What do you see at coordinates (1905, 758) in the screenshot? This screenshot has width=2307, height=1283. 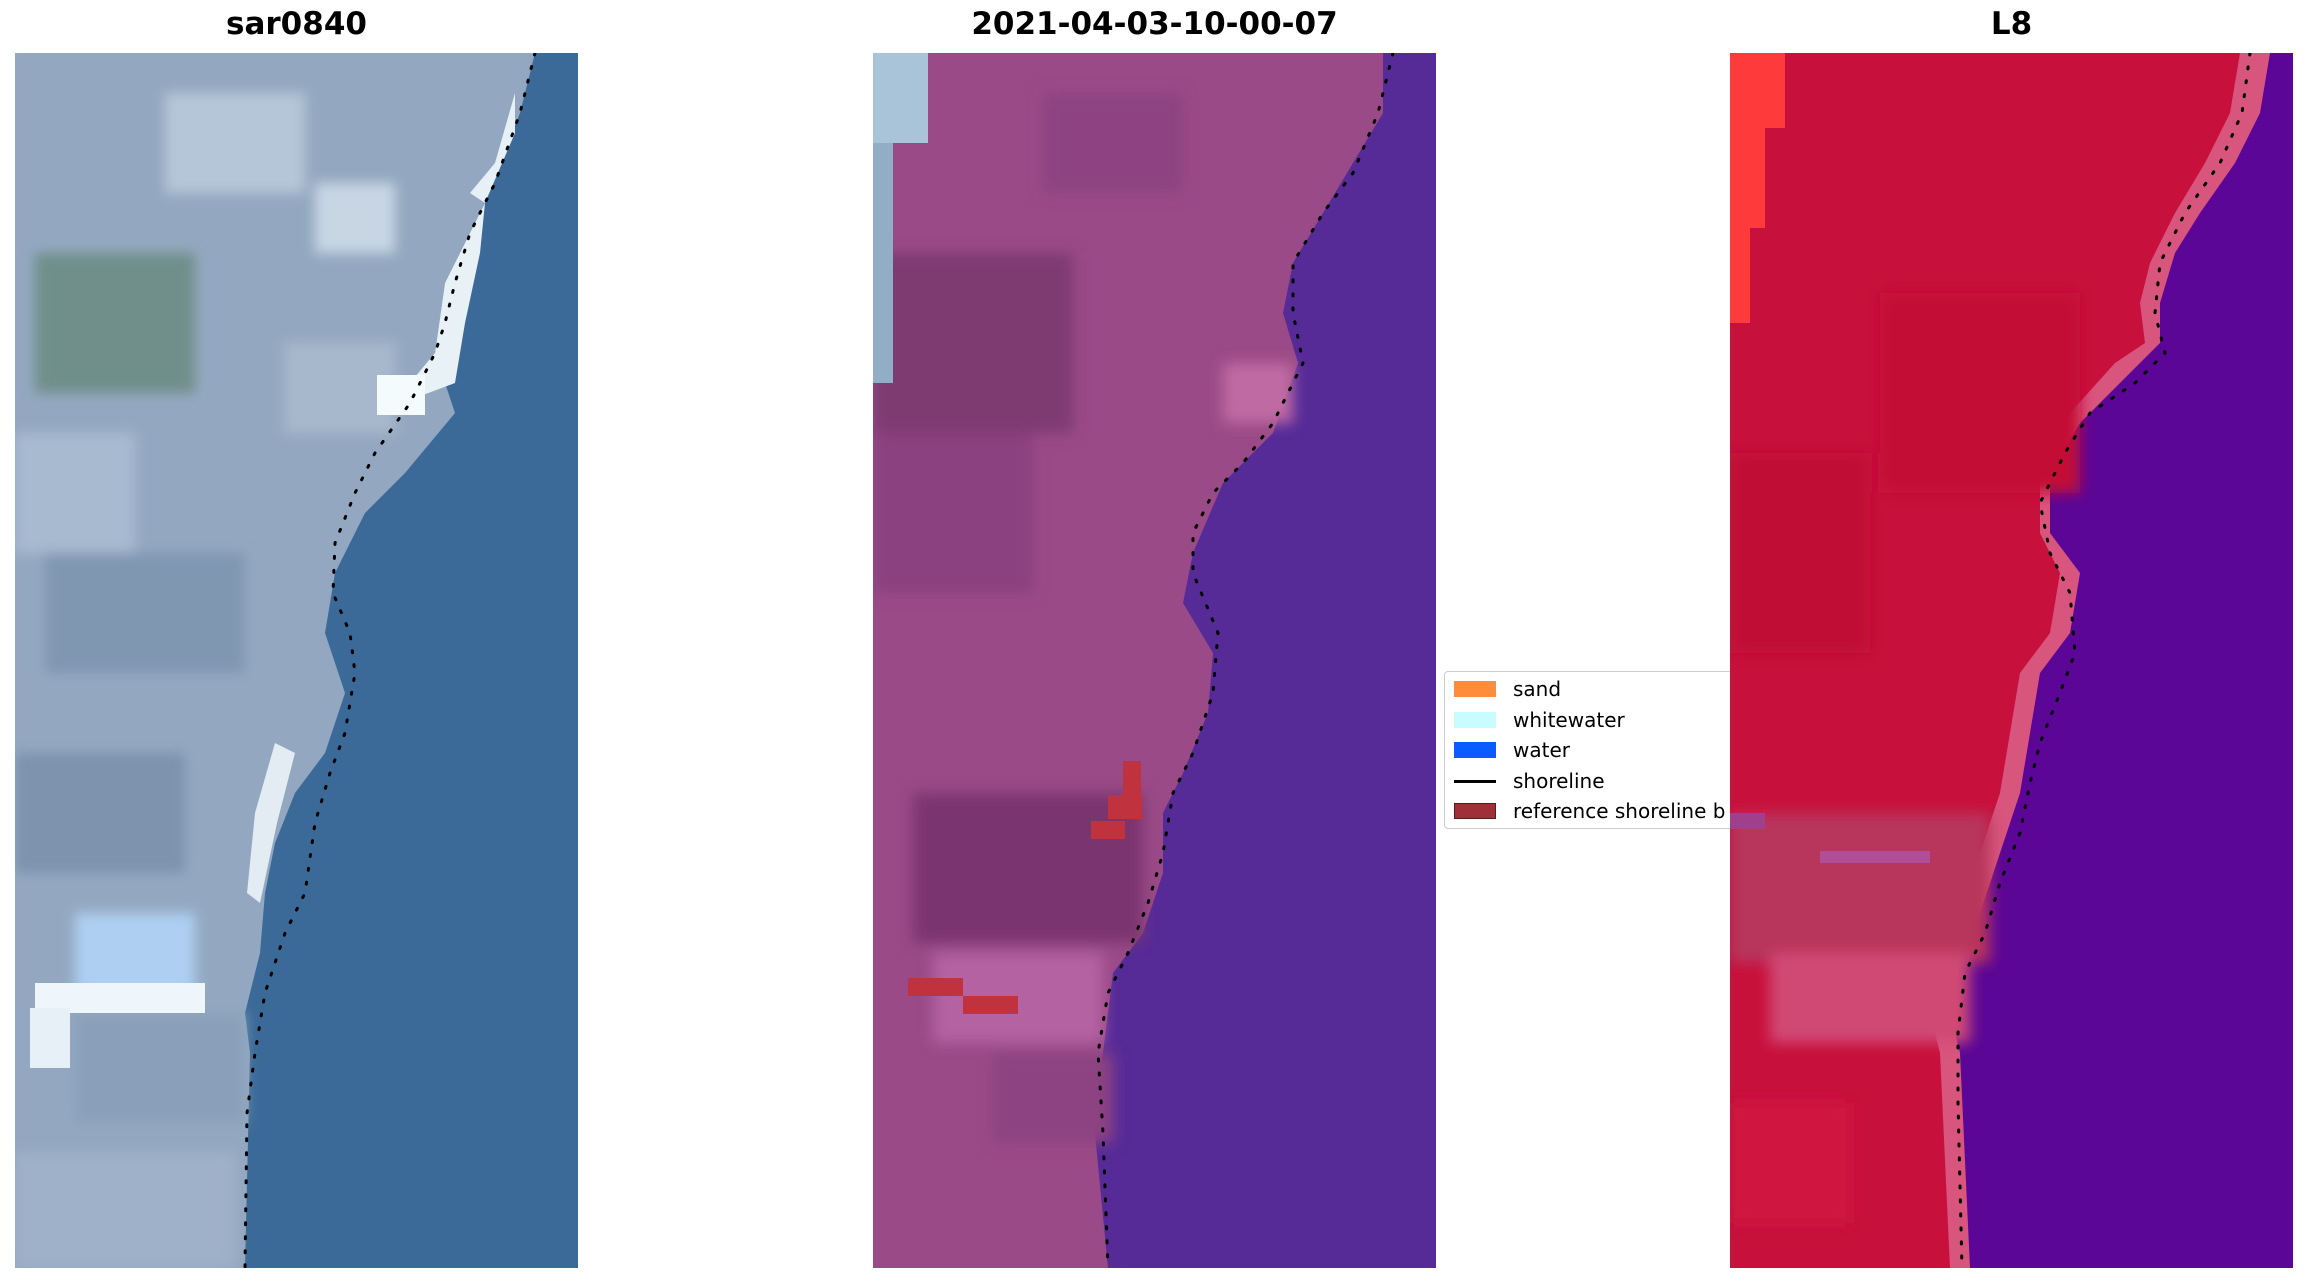 I see `l8-land-texture` at bounding box center [1905, 758].